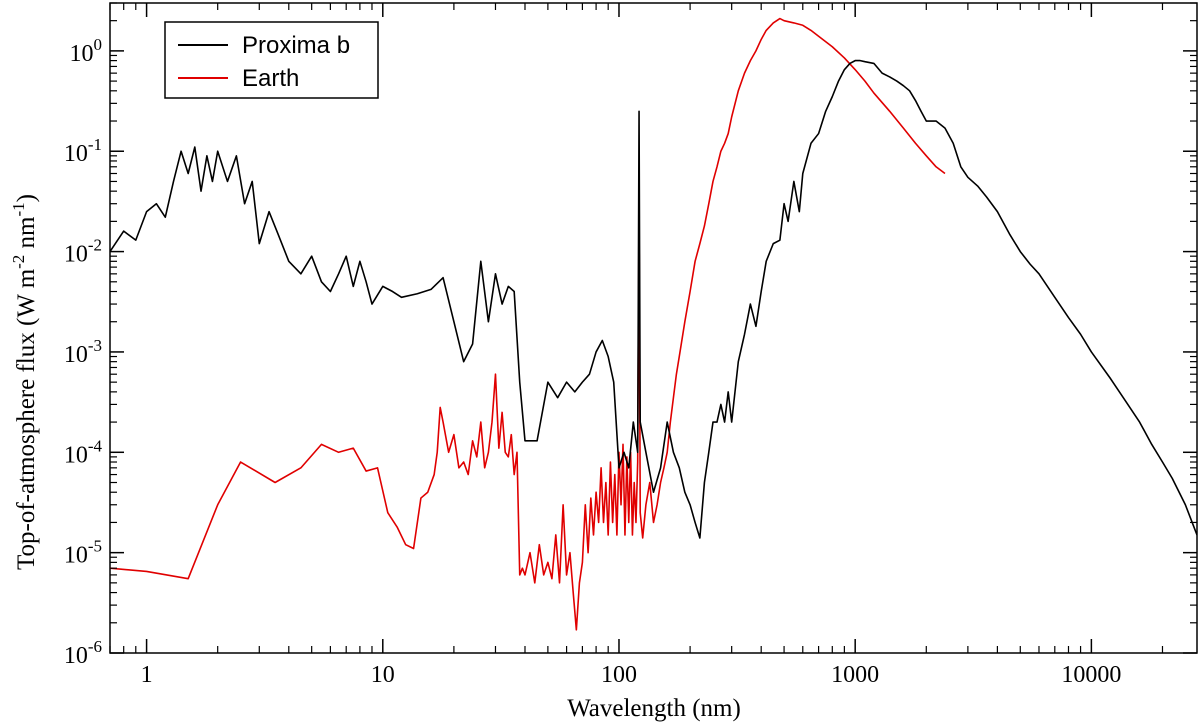  What do you see at coordinates (83, 653) in the screenshot?
I see `y-tick-label: 10⁻⁶` at bounding box center [83, 653].